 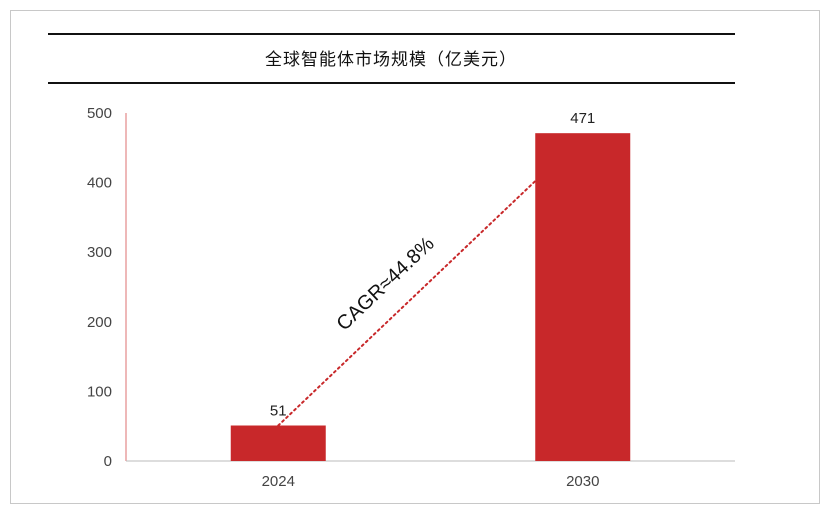 I want to click on bar-2030, so click(x=583, y=297).